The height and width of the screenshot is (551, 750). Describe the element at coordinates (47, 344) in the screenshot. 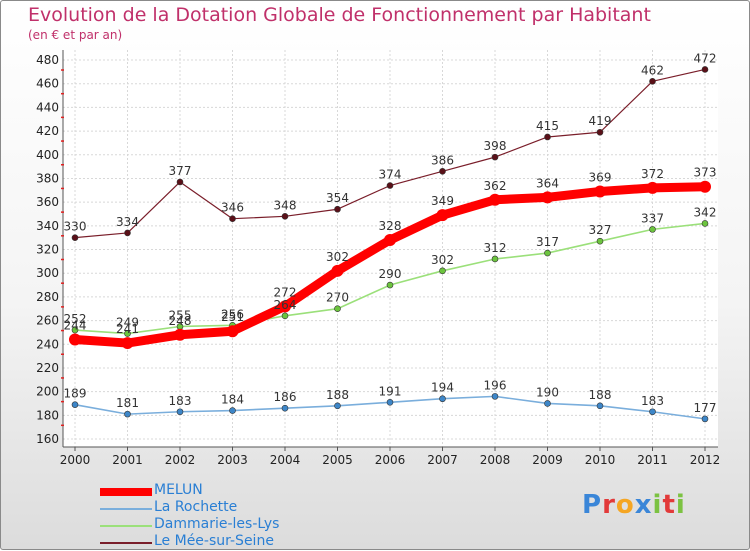

I see `y-tick-label: 240` at that location.